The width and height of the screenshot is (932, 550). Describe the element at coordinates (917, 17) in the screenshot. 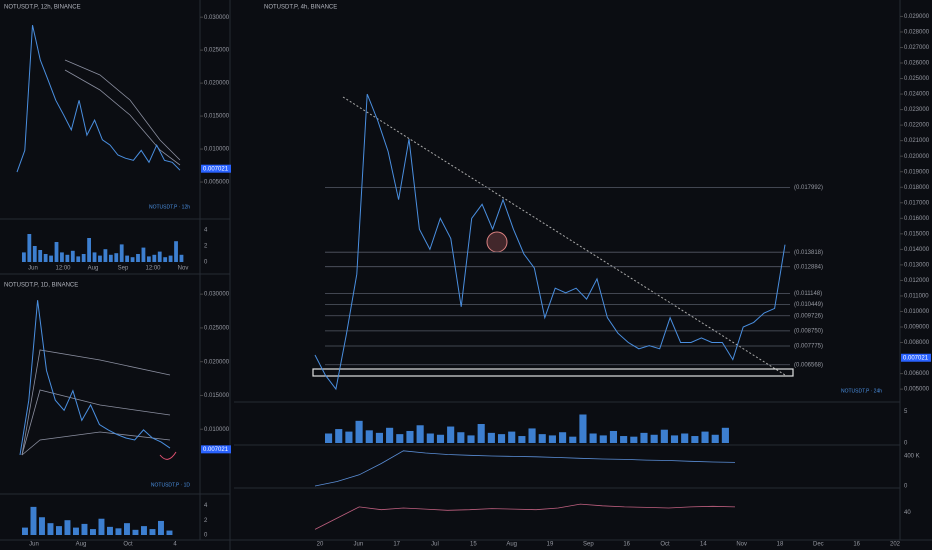

I see `y-tick-label: 0.029000` at that location.